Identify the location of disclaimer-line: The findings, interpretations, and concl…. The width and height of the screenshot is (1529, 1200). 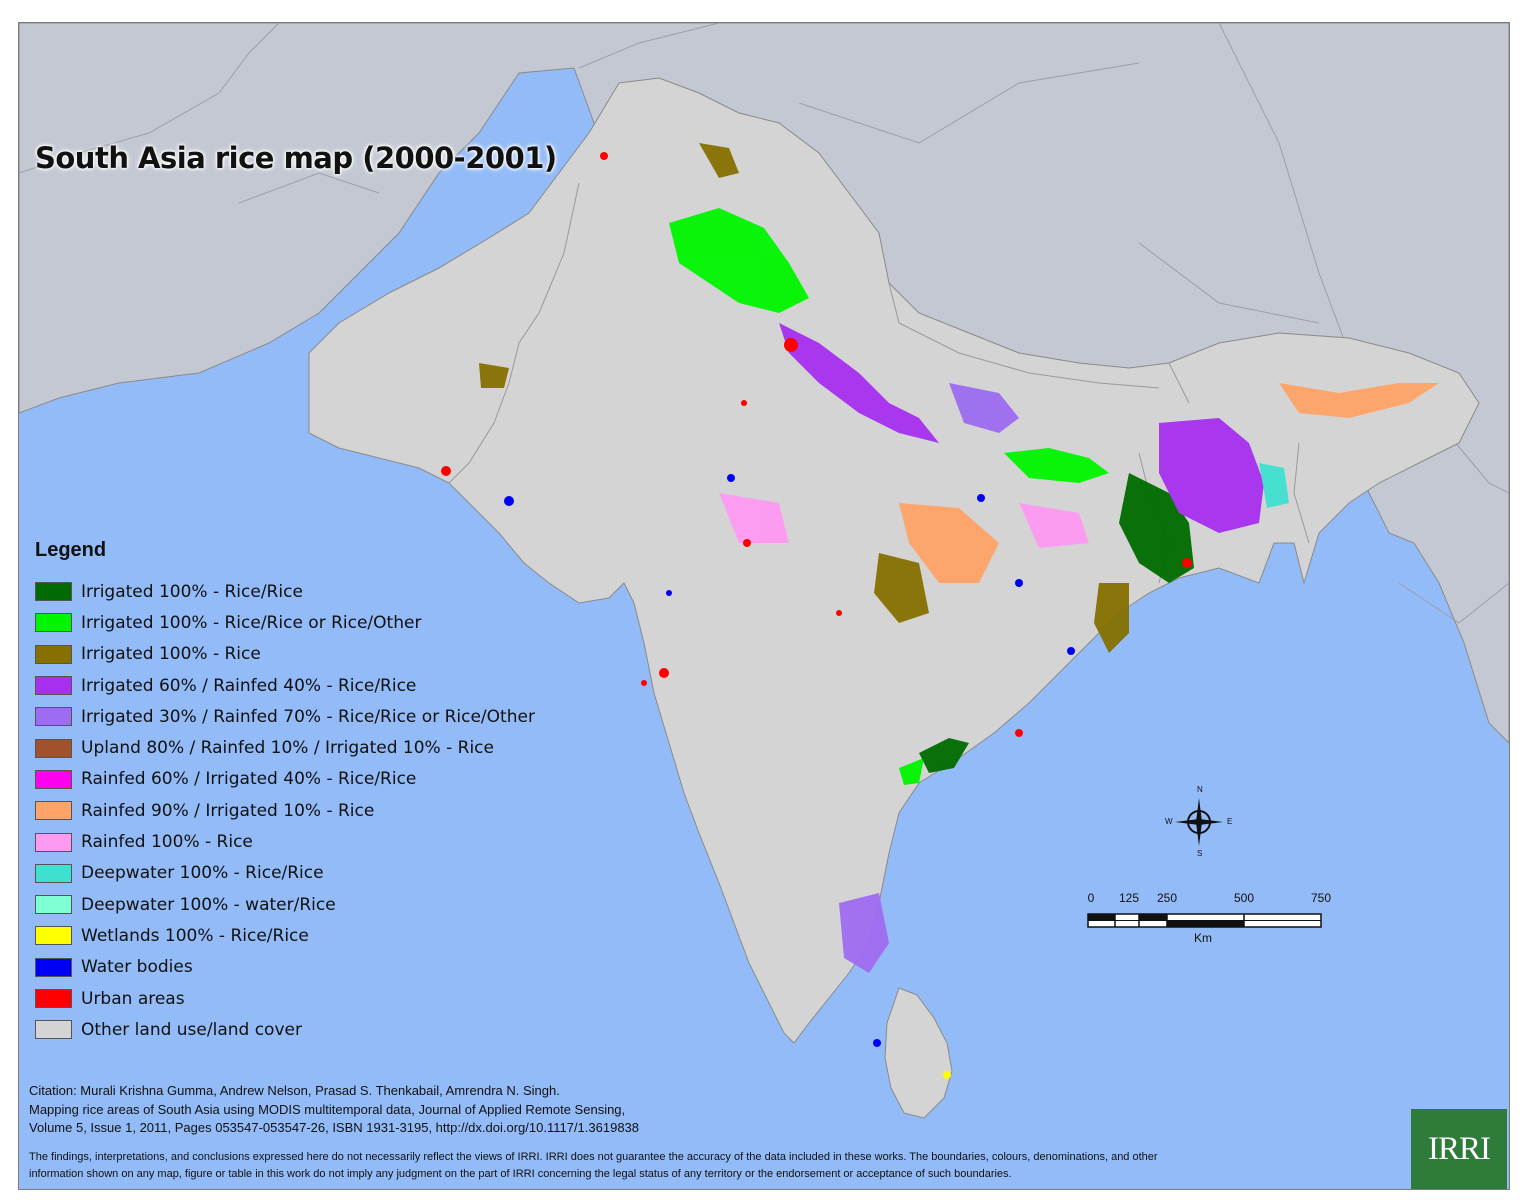
(593, 1157).